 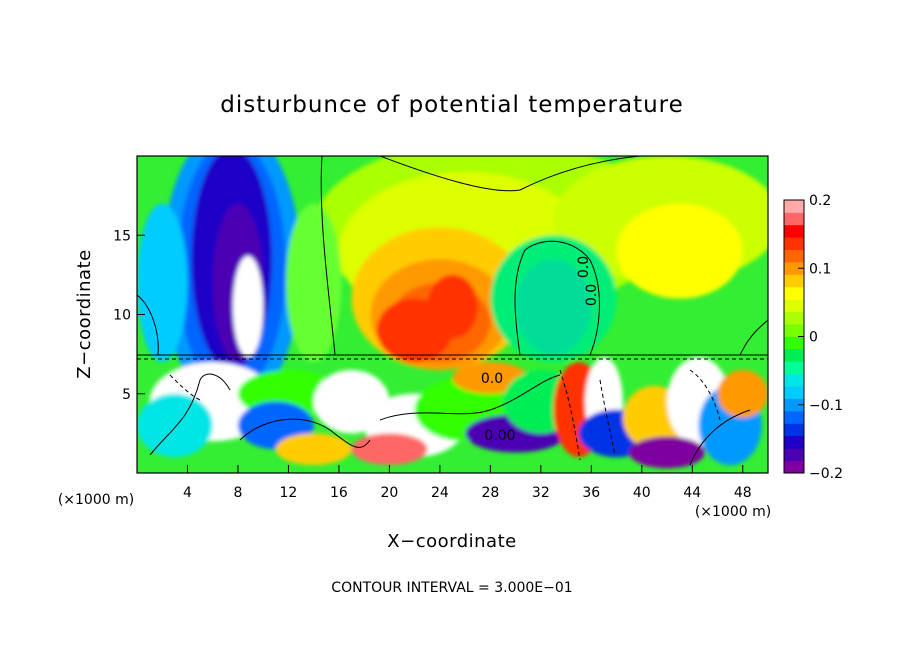 What do you see at coordinates (820, 201) in the screenshot?
I see `colorbar-tick-label: 0.2` at bounding box center [820, 201].